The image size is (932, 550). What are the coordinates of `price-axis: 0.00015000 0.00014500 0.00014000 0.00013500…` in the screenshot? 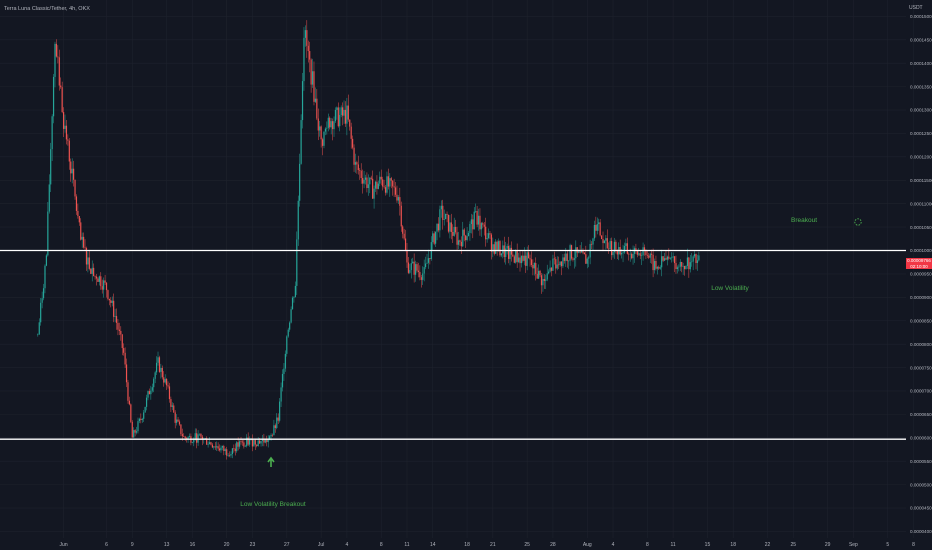 It's located at (921, 274).